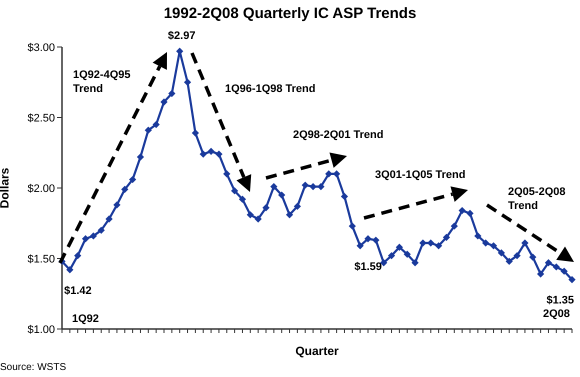 The height and width of the screenshot is (377, 580). I want to click on y-tick-label: $1.00, so click(41, 330).